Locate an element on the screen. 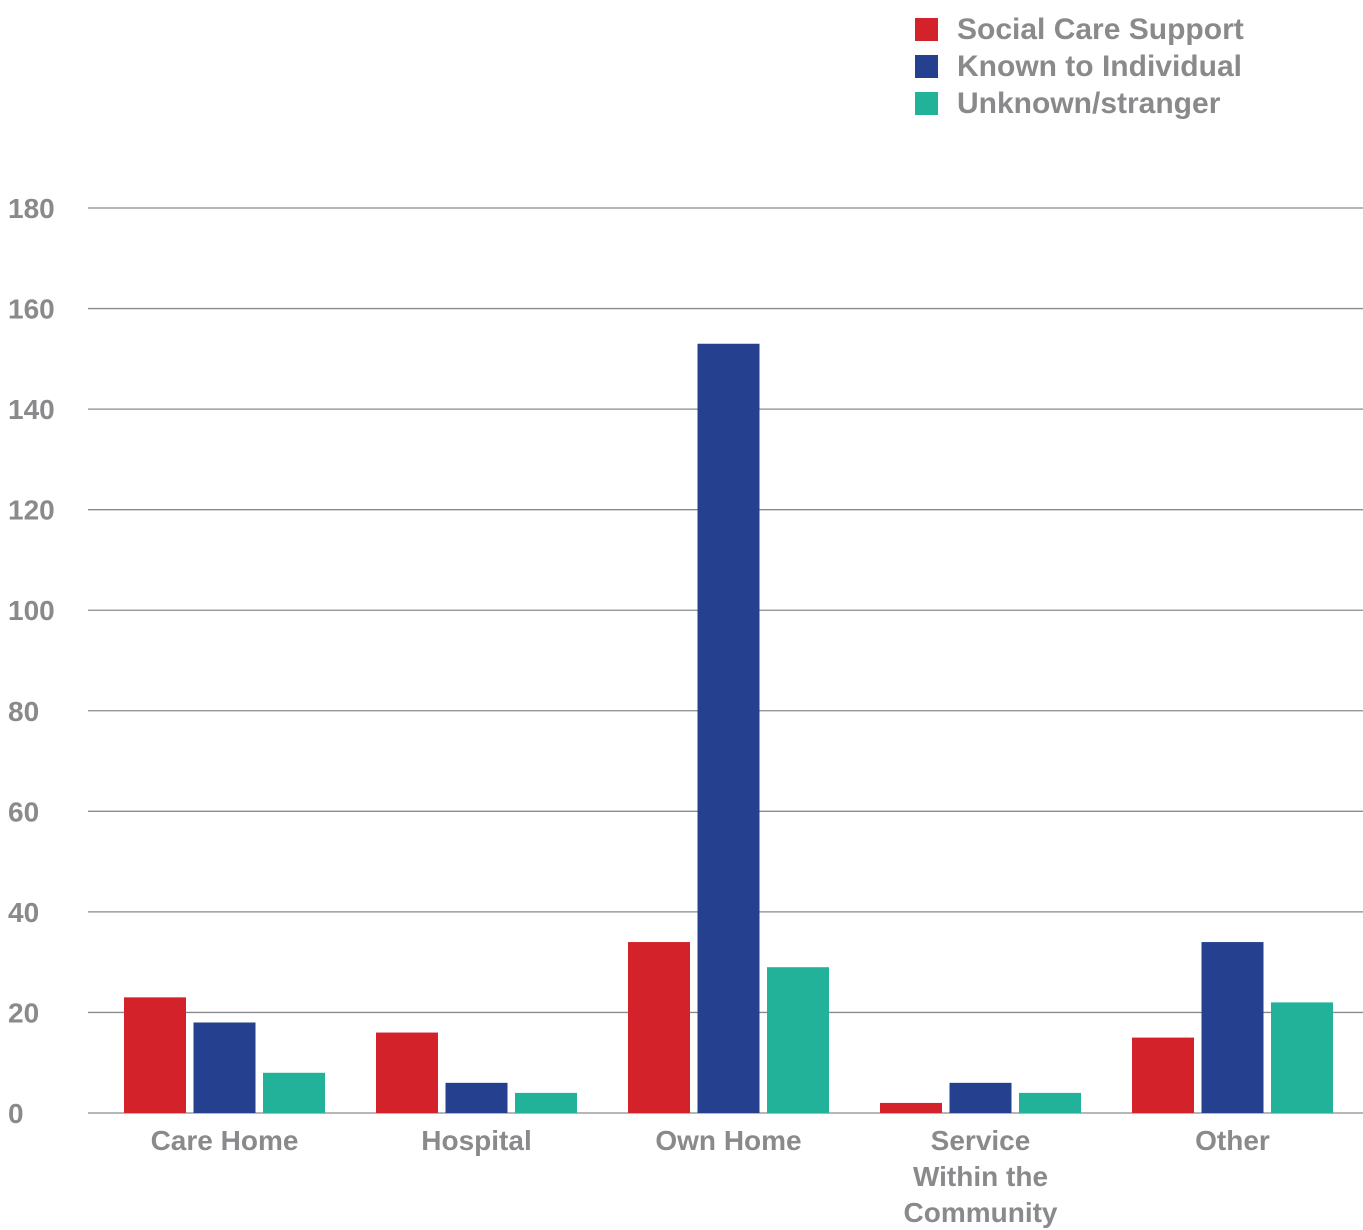  y-tick-label: 100 is located at coordinates (31, 610).